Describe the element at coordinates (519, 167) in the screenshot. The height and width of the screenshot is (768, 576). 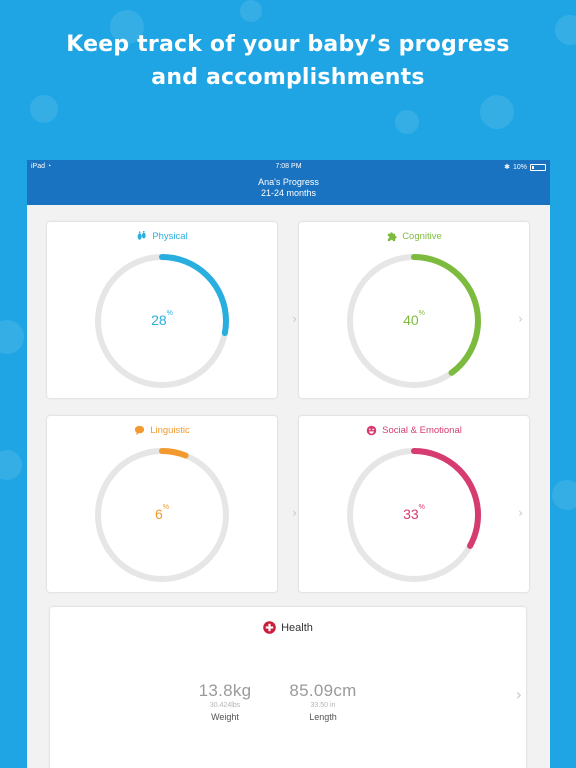
I see `battery-level: 10%` at that location.